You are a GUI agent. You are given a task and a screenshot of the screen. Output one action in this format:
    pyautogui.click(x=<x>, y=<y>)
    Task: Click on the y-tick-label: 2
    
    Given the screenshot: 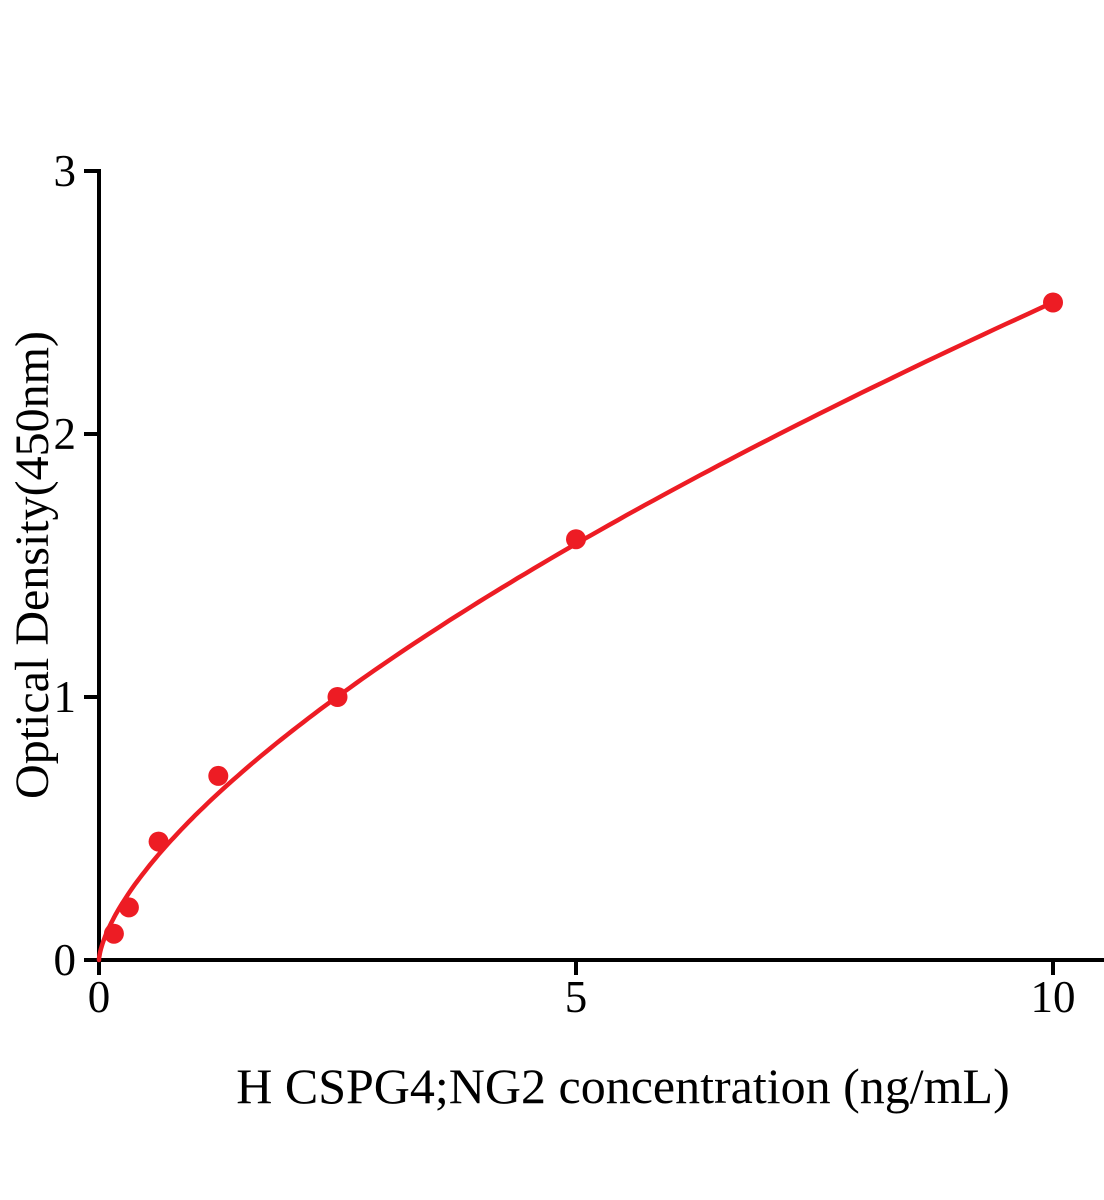 What is the action you would take?
    pyautogui.click(x=65, y=434)
    